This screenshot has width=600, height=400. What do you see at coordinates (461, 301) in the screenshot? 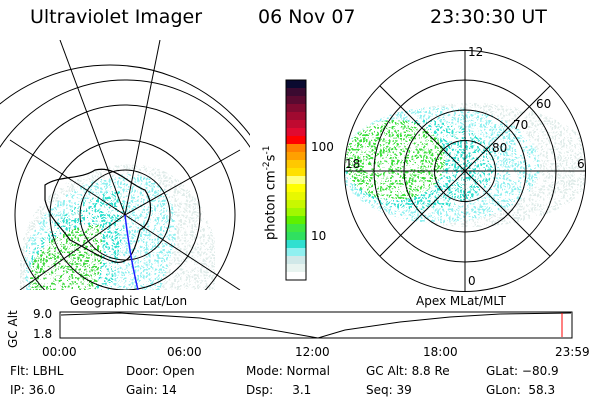
I see `right-map-label: Apex MLat/MLT` at bounding box center [461, 301].